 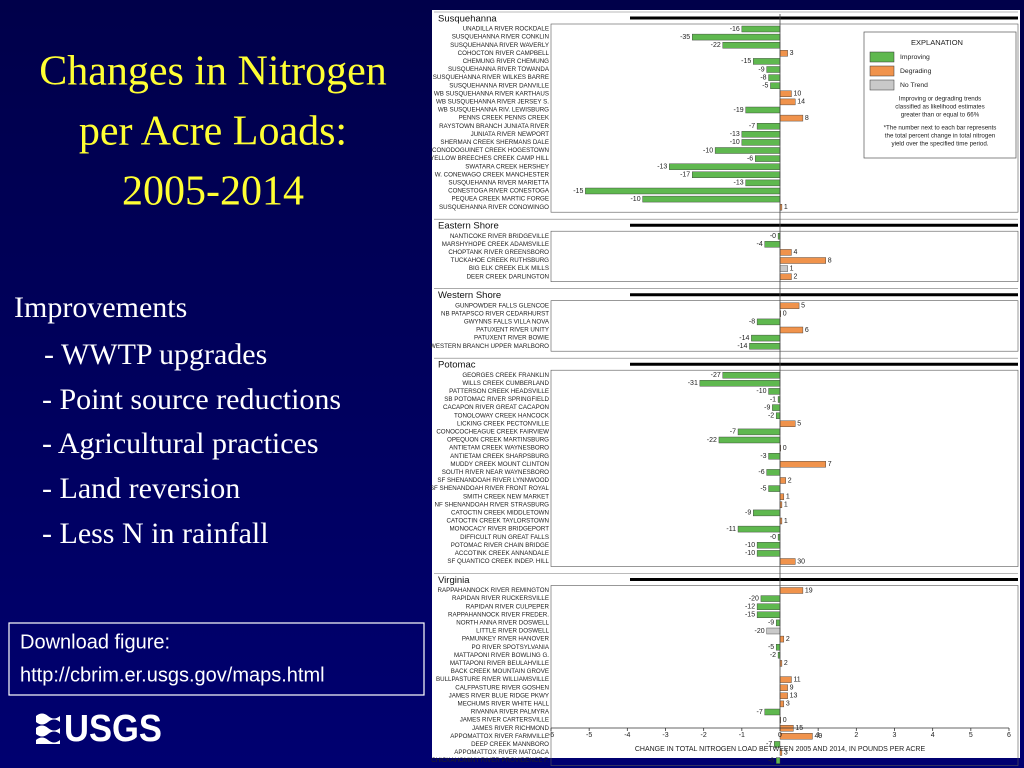 What do you see at coordinates (750, 158) in the screenshot?
I see `percent-label: -6` at bounding box center [750, 158].